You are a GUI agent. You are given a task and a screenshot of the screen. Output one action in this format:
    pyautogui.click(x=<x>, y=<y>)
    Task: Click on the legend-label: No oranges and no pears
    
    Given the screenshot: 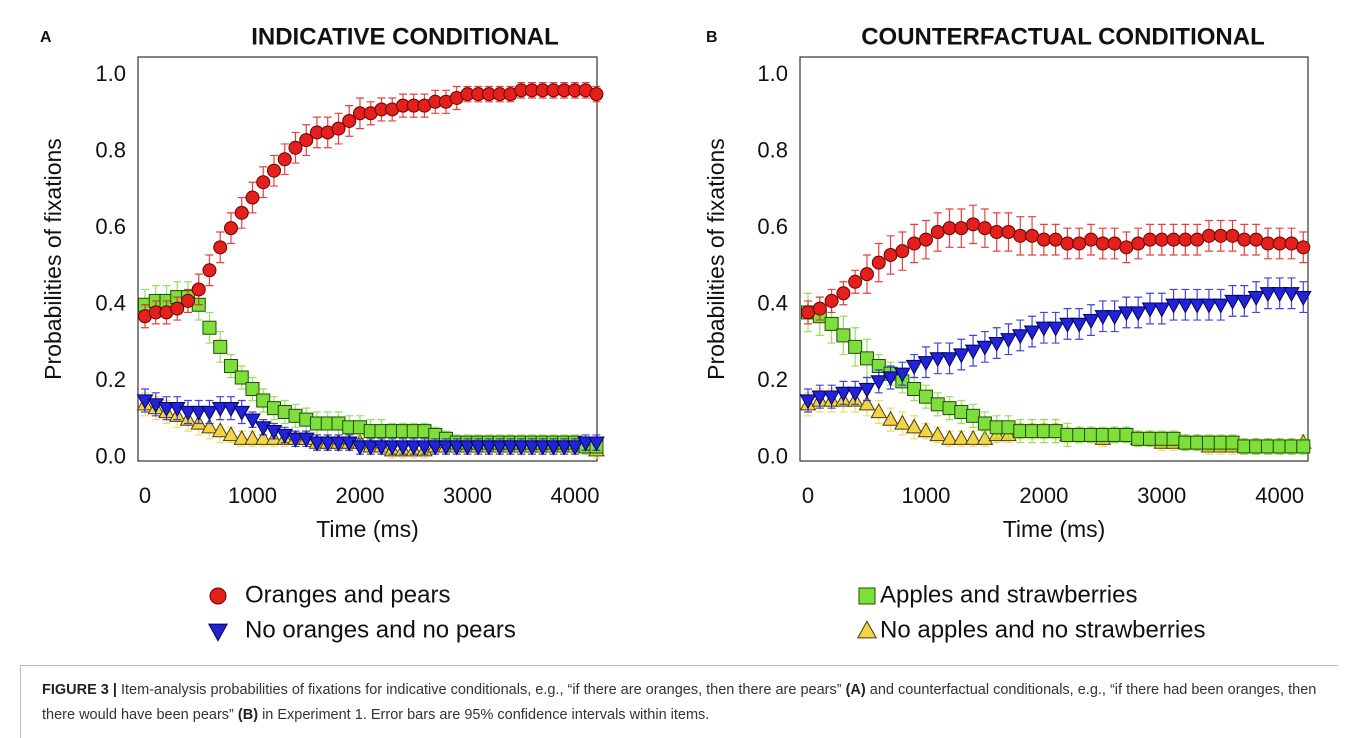 What is the action you would take?
    pyautogui.click(x=380, y=629)
    